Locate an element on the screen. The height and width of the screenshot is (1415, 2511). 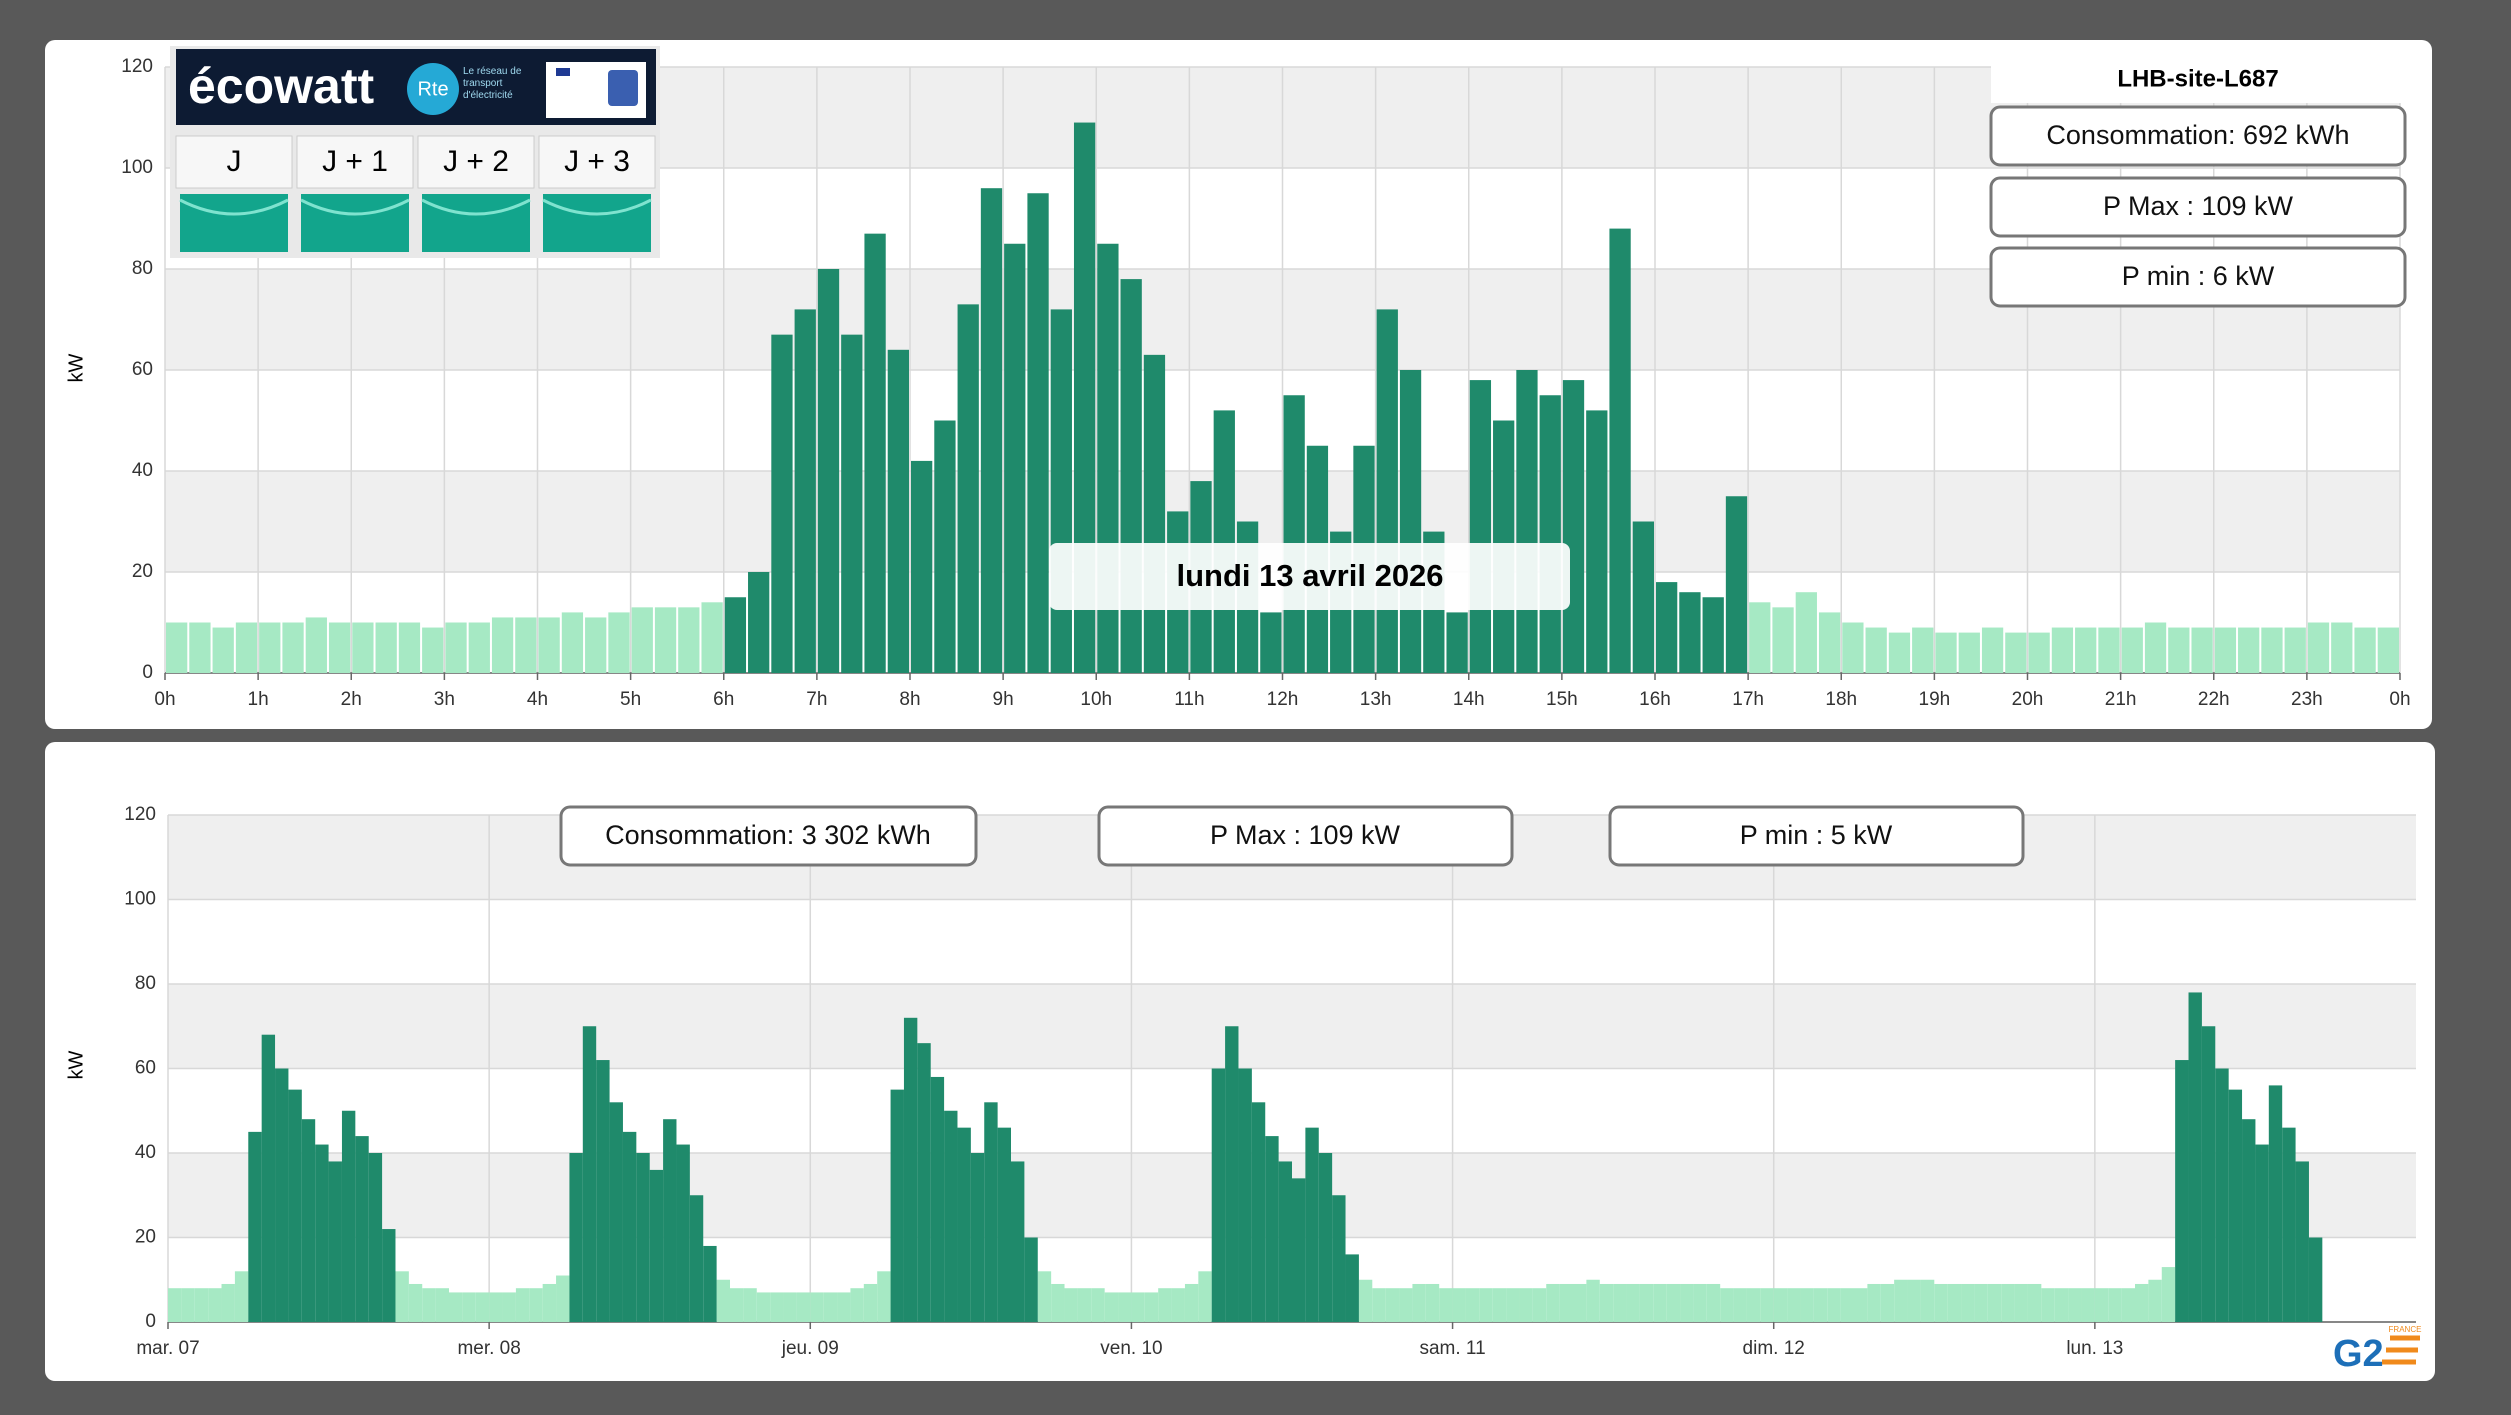
stat: Consommation: 692 kWh is located at coordinates (2197, 135).